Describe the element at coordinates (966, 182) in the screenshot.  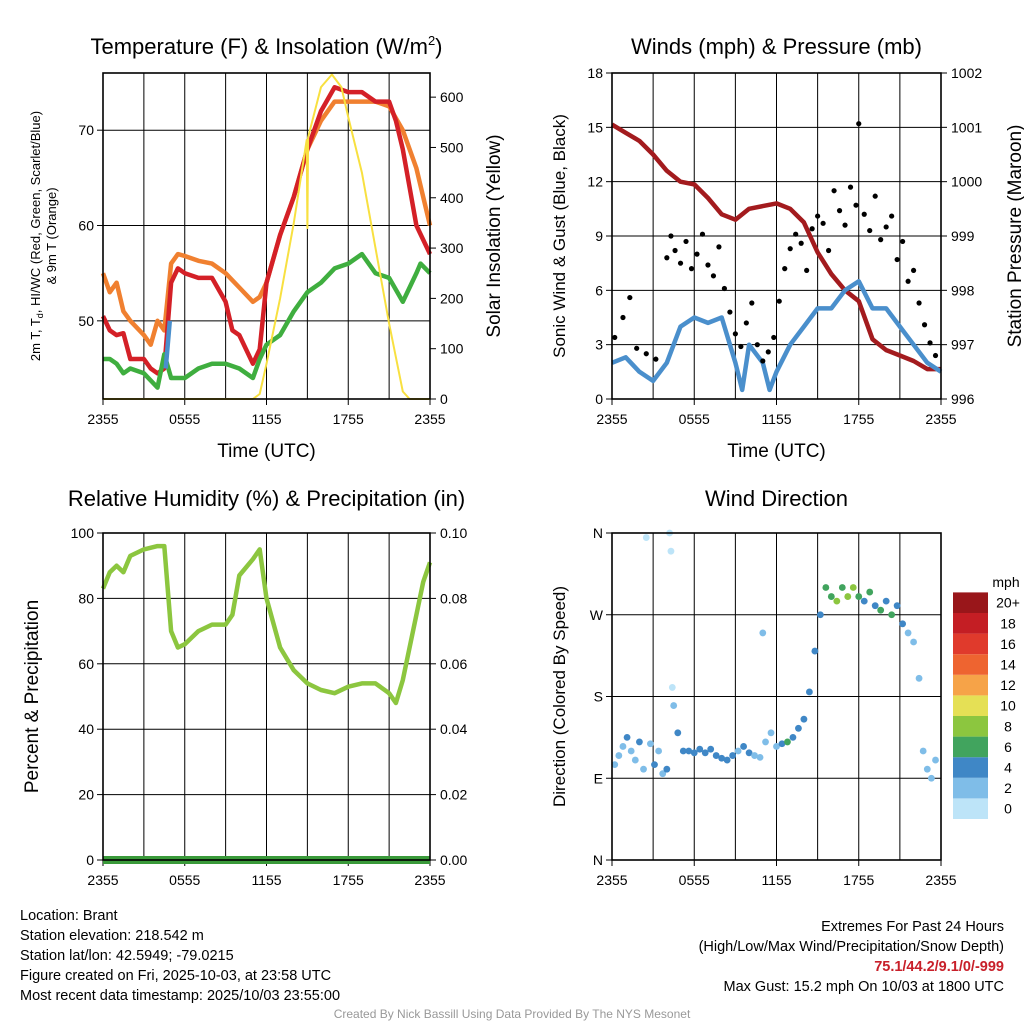
I see `y2-tick-label: 1000` at that location.